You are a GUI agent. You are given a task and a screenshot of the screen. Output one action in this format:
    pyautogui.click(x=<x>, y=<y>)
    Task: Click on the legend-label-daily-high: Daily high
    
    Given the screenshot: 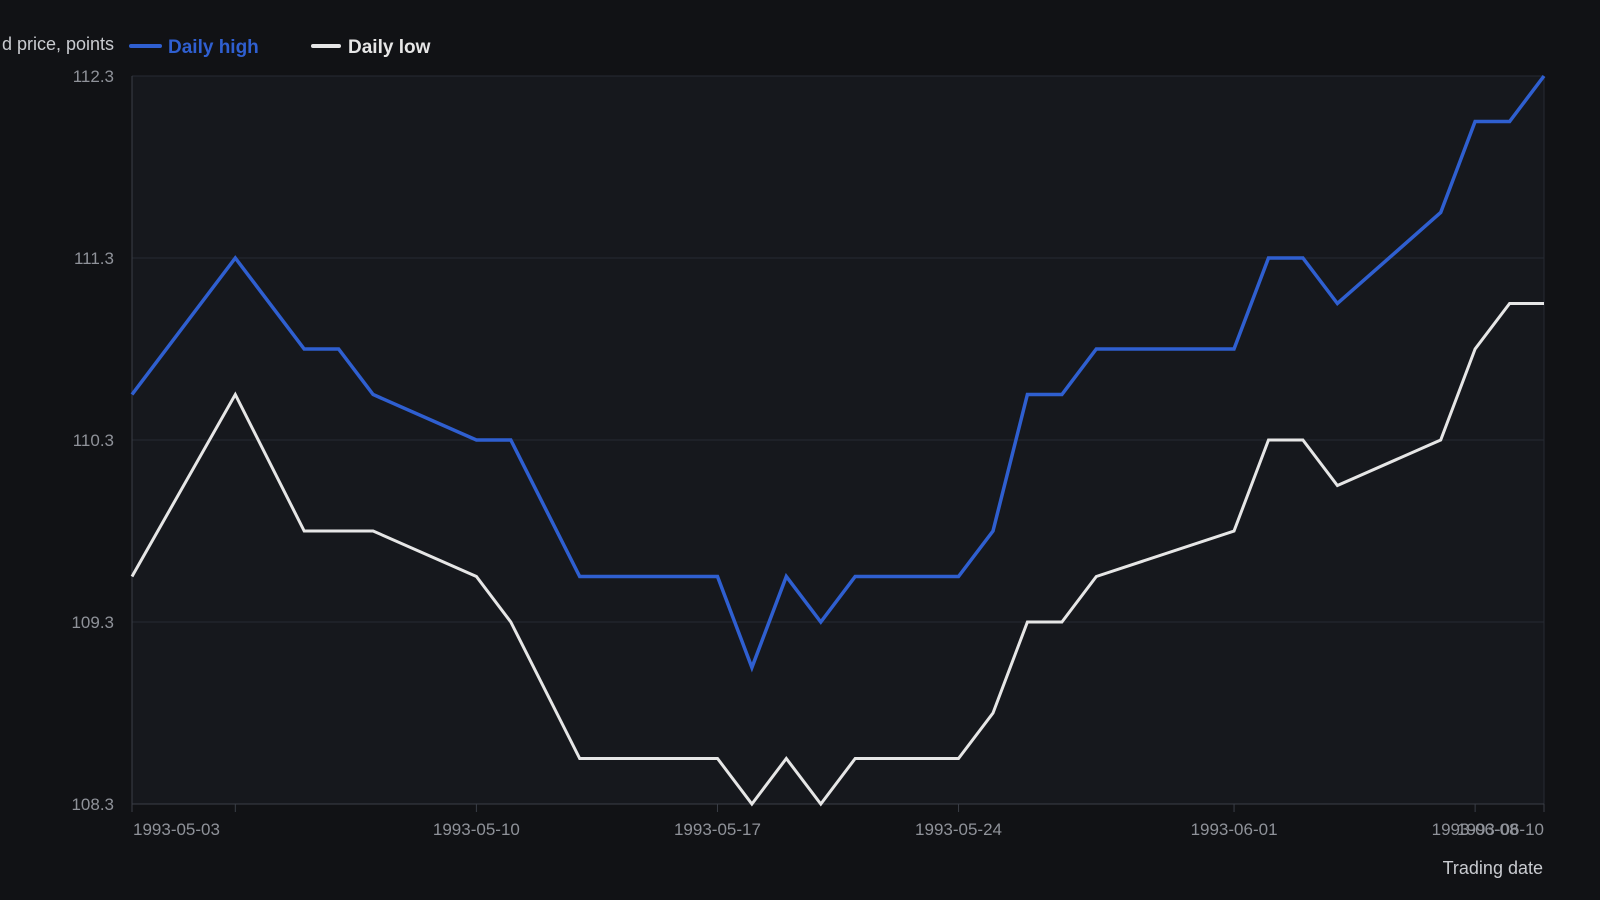 What is the action you would take?
    pyautogui.click(x=213, y=47)
    